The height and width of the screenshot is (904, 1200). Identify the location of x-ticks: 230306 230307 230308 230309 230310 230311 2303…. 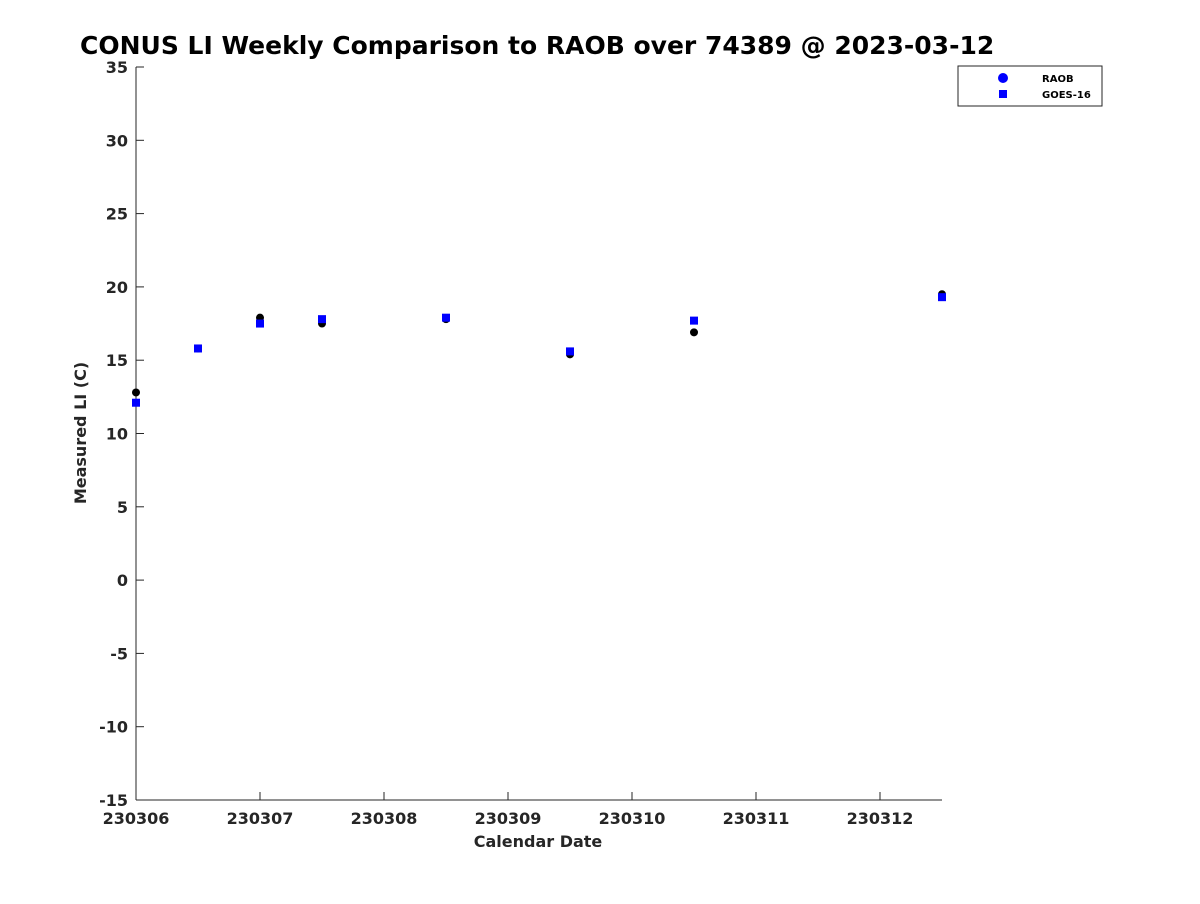
(508, 810).